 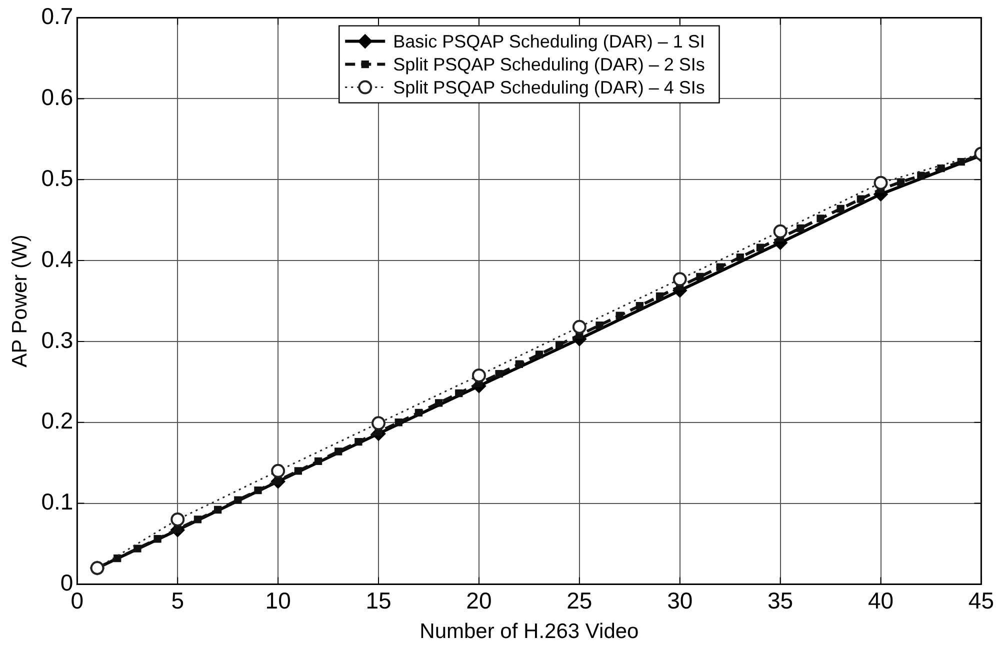 I want to click on x-axis-title: Number of H.263 Video, so click(x=529, y=632).